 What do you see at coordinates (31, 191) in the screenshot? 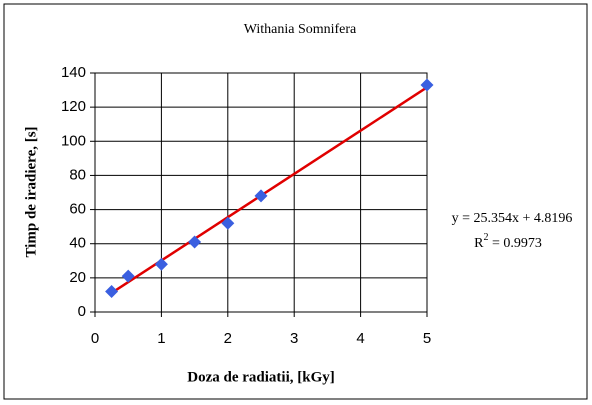
I see `y-axis-label: Timp de iradiere, [s]` at bounding box center [31, 191].